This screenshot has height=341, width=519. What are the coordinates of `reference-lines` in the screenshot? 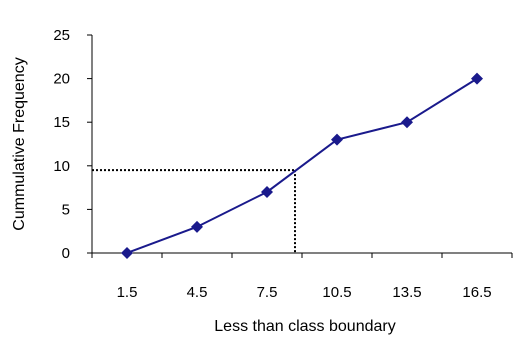 It's located at (194, 211).